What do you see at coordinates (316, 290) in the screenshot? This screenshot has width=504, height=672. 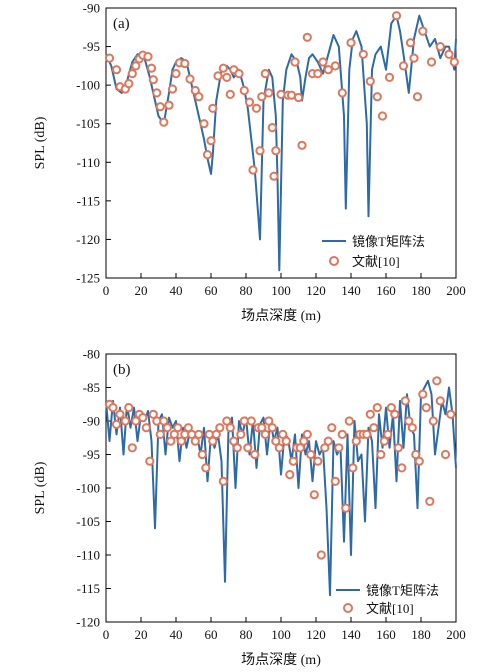 I see `x-tick-label-a-6: 120` at bounding box center [316, 290].